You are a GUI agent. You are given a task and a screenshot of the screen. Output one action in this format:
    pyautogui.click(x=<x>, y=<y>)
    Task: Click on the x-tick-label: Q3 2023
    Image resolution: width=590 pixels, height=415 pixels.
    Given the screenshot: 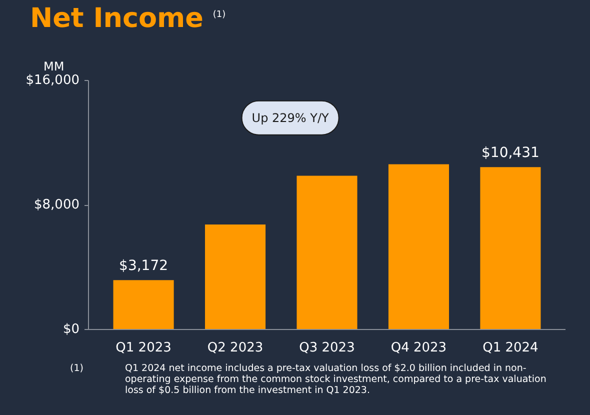 What is the action you would take?
    pyautogui.click(x=327, y=348)
    